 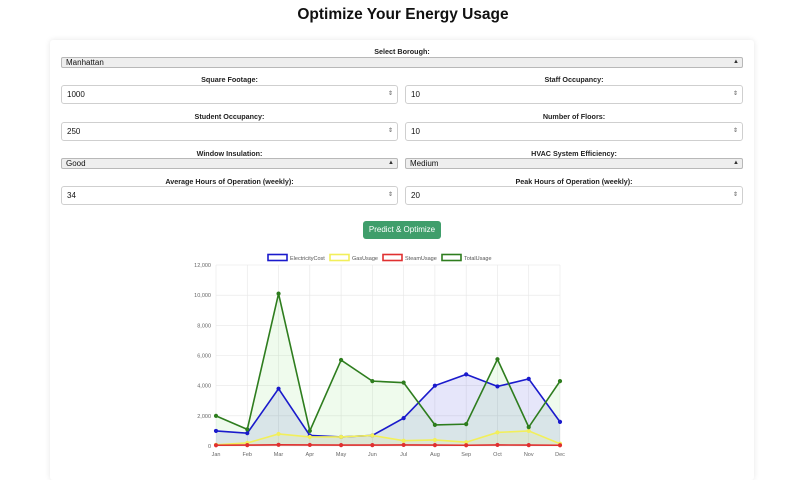 What do you see at coordinates (421, 259) in the screenshot?
I see `legend-label: SteamUsage` at bounding box center [421, 259].